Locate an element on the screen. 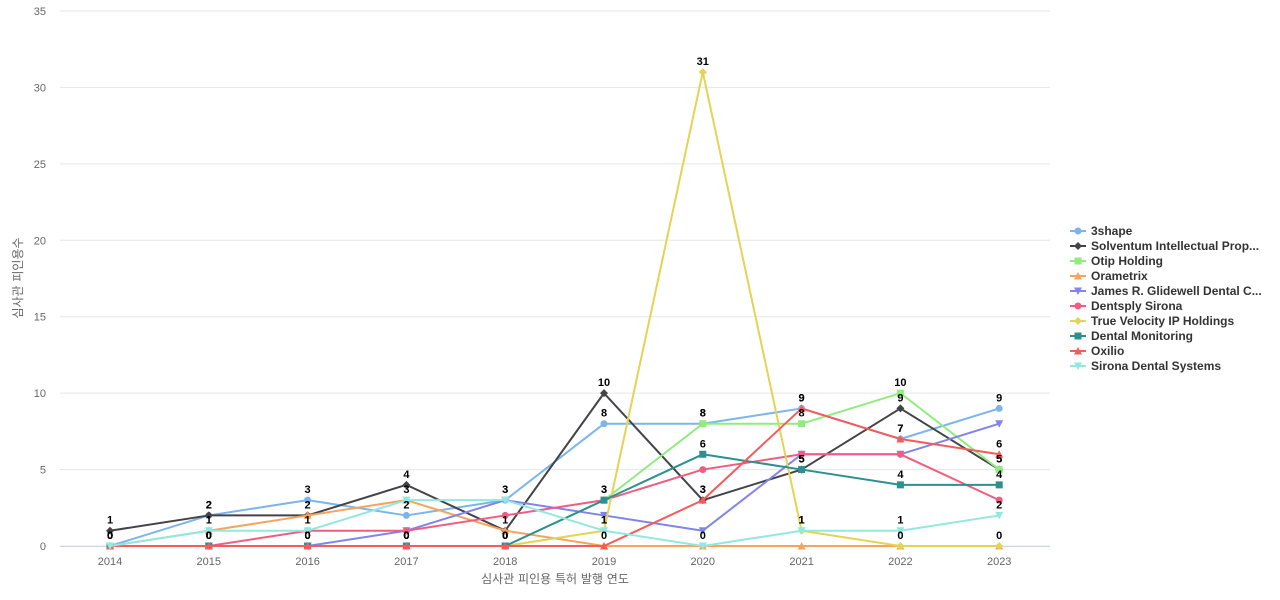  series-dental-monitoring is located at coordinates (554, 500).